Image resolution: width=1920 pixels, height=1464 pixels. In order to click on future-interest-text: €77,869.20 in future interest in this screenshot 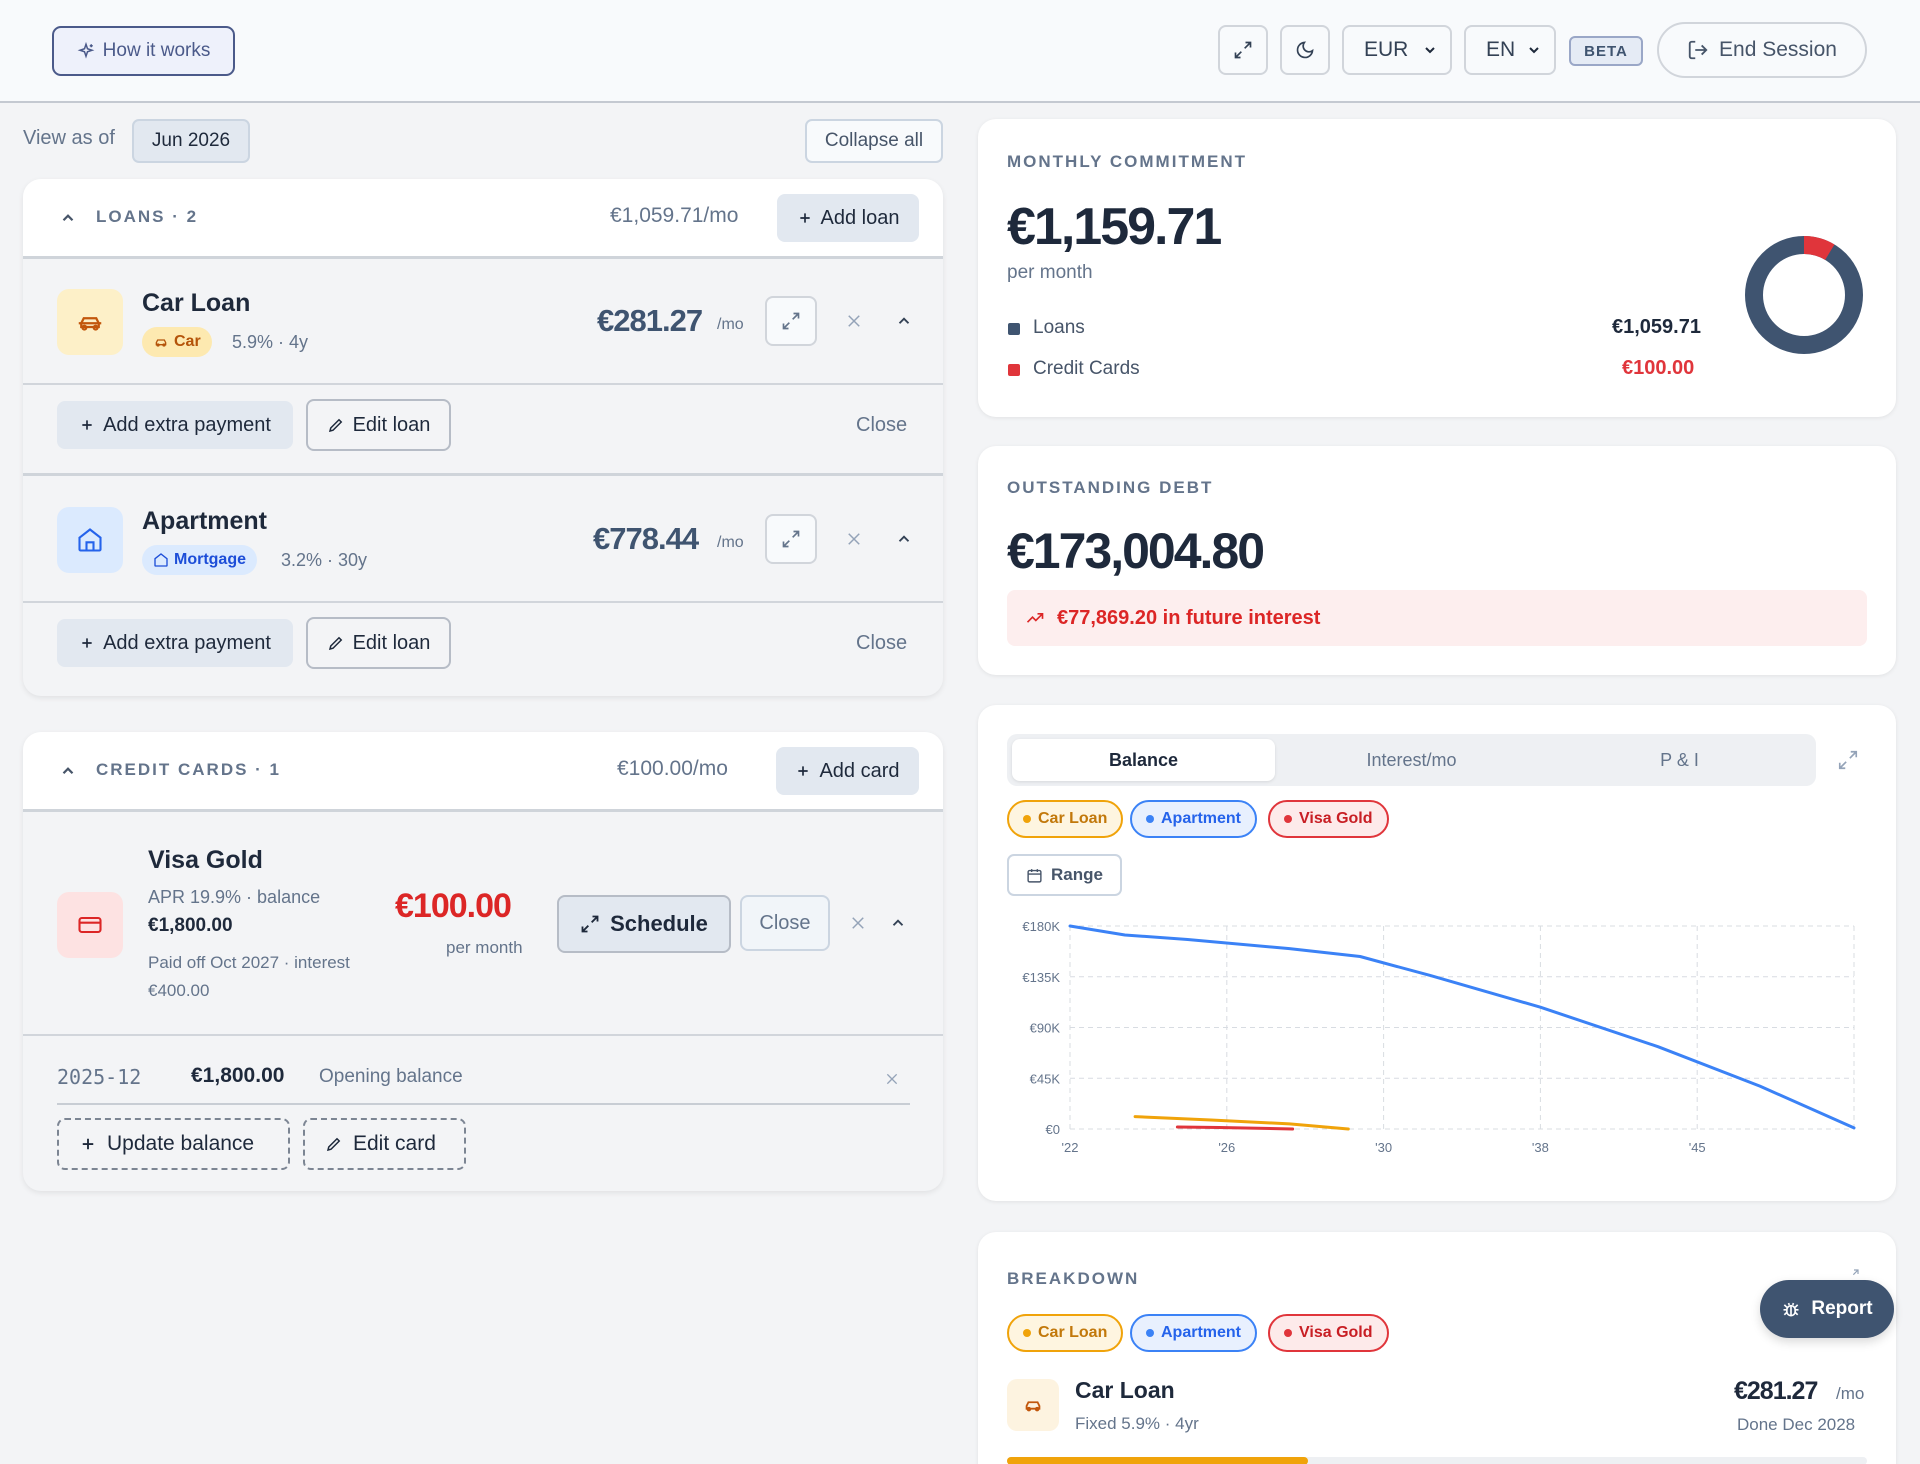, I will do `click(1189, 617)`.